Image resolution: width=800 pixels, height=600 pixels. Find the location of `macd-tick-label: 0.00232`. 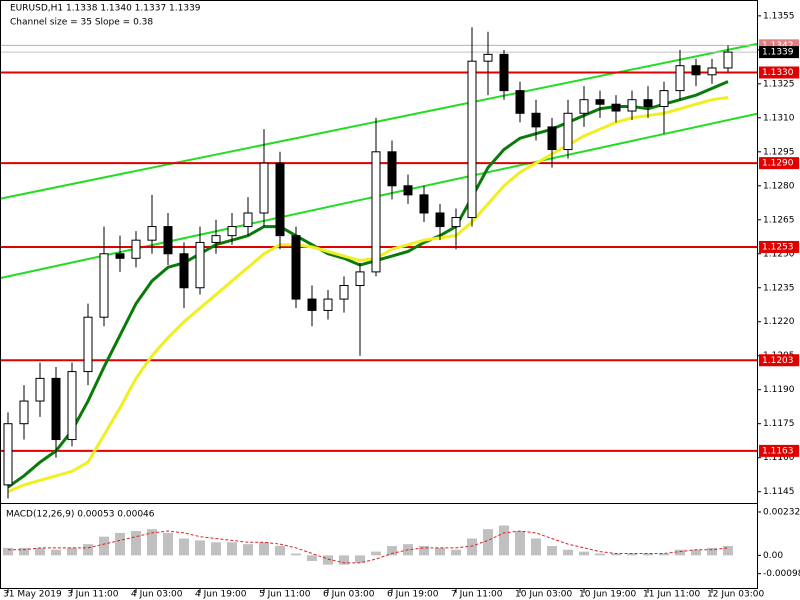

macd-tick-label: 0.00232 is located at coordinates (781, 512).